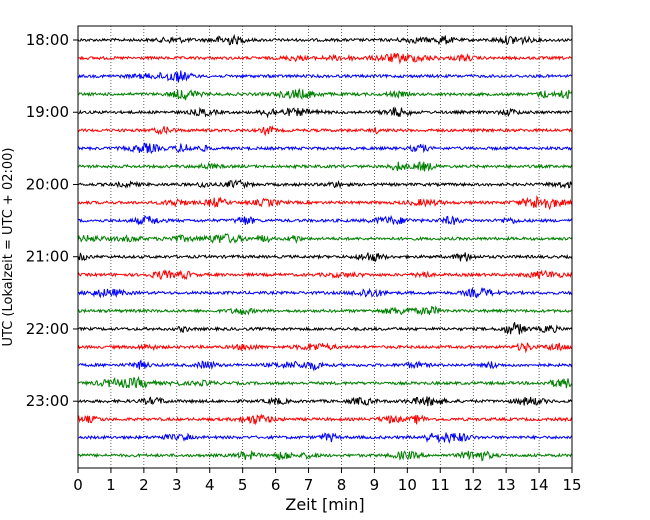 This screenshot has width=650, height=520. I want to click on y-tick-label: 21:00, so click(47, 257).